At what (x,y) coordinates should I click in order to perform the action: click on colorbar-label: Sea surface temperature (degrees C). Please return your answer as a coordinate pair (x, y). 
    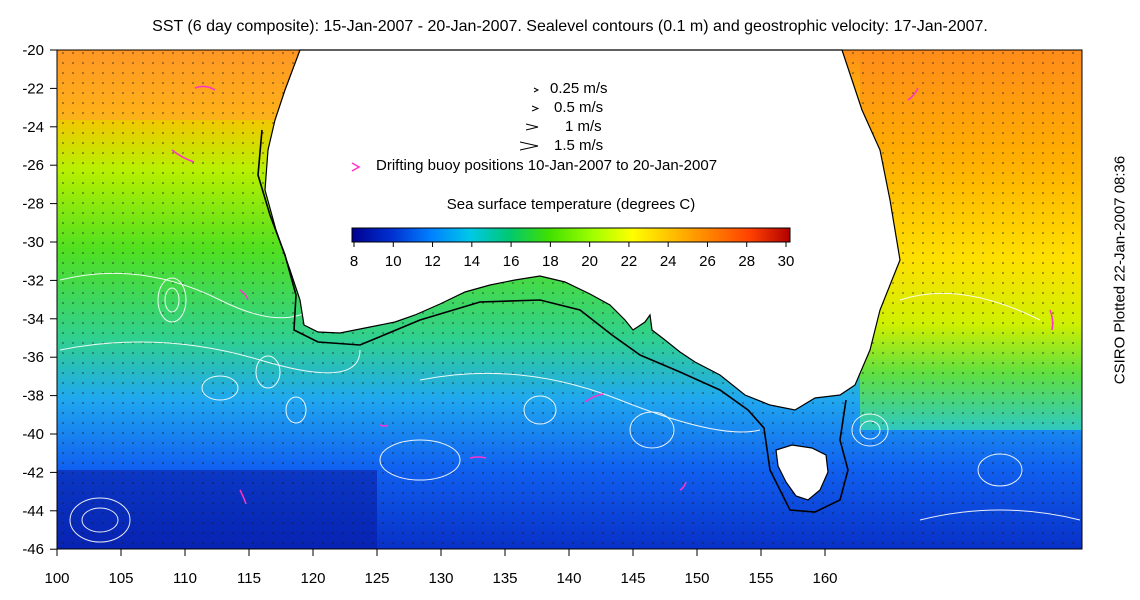
    Looking at the image, I should click on (571, 204).